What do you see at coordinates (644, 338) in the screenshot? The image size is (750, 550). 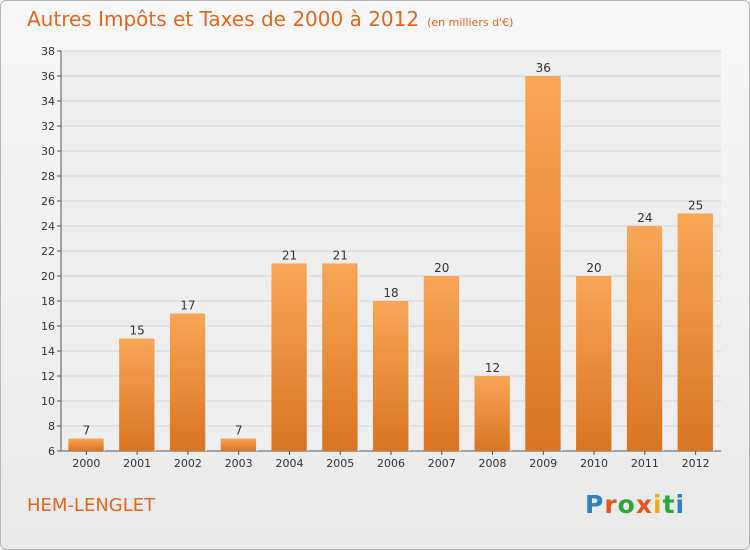 I see `bar-2011` at bounding box center [644, 338].